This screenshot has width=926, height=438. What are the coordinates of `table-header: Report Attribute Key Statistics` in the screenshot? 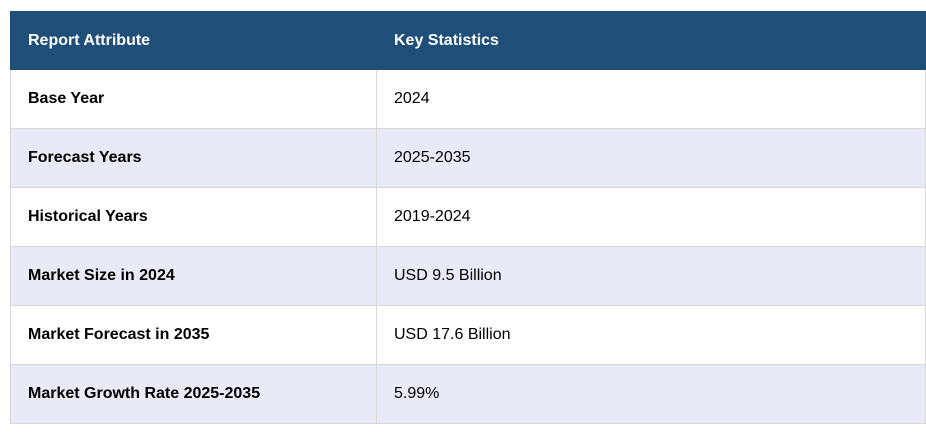 It's located at (468, 40).